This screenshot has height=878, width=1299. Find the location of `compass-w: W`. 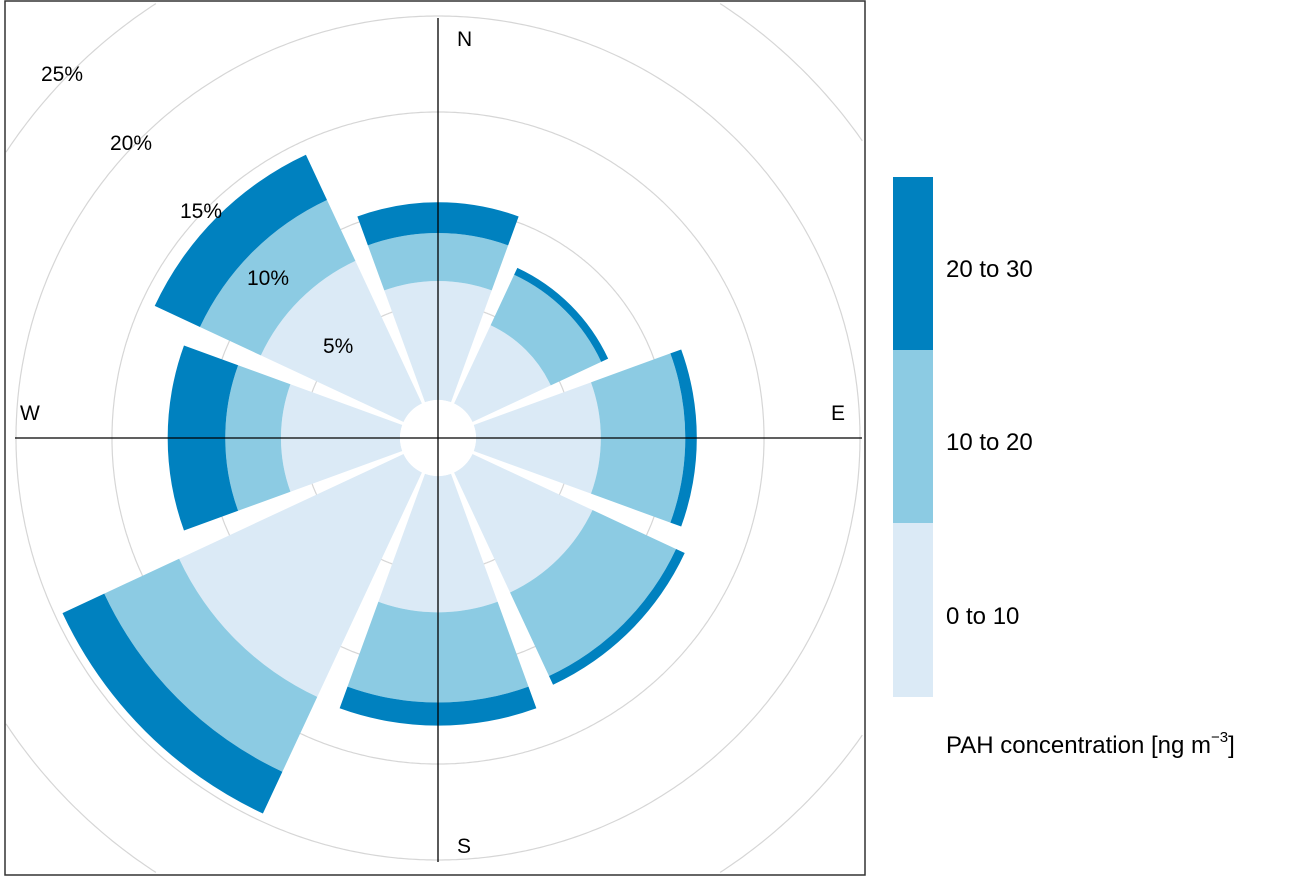

compass-w: W is located at coordinates (30, 413).